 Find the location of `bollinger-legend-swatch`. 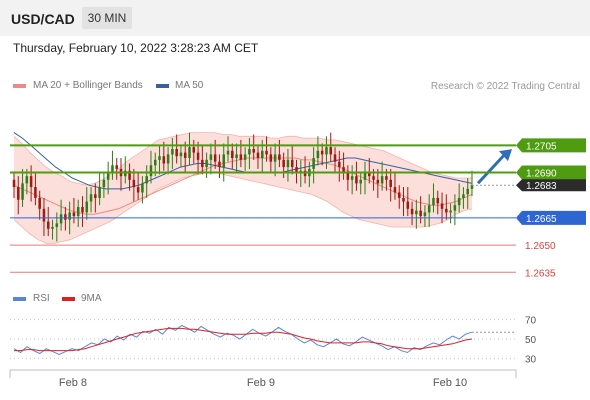

bollinger-legend-swatch is located at coordinates (19, 86).